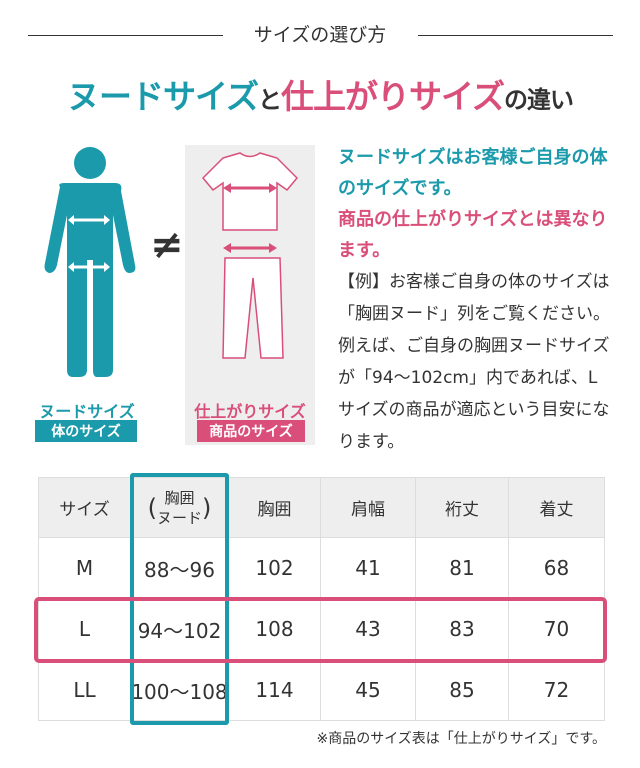 The image size is (640, 768). Describe the element at coordinates (167, 245) in the screenshot. I see `not-equal-sign: ≠` at that location.